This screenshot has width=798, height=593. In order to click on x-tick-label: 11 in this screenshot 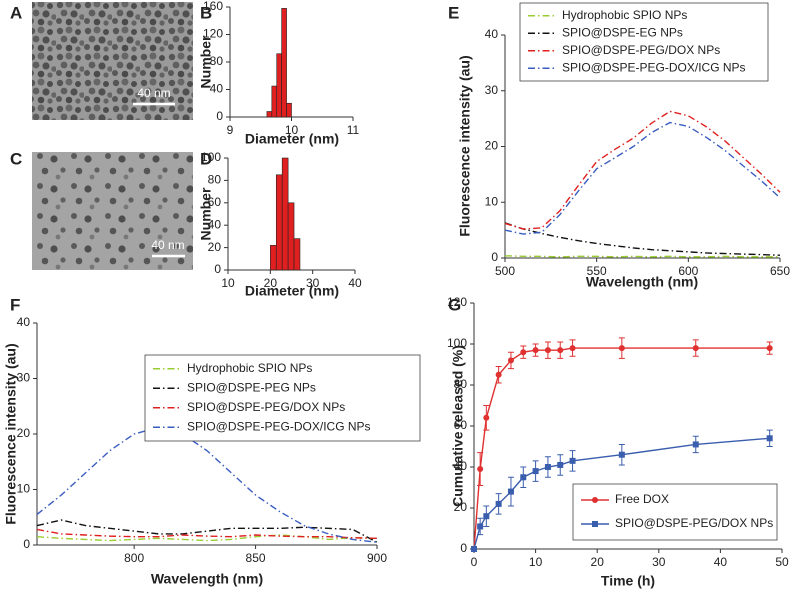, I will do `click(353, 130)`.